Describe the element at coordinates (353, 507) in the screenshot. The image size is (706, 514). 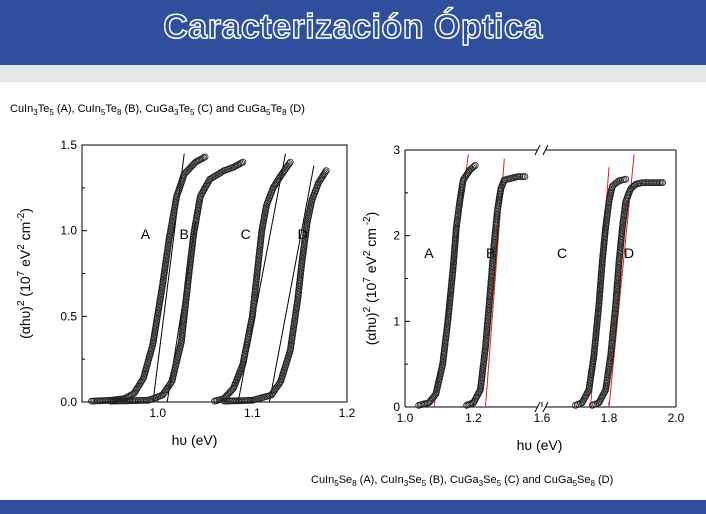
I see `bottom-bar` at that location.